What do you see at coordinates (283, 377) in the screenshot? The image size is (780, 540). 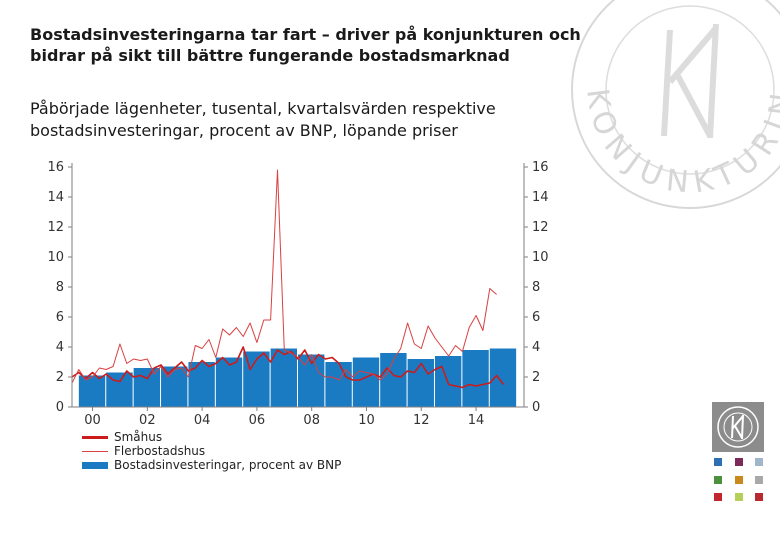 I see `bar-2007` at bounding box center [283, 377].